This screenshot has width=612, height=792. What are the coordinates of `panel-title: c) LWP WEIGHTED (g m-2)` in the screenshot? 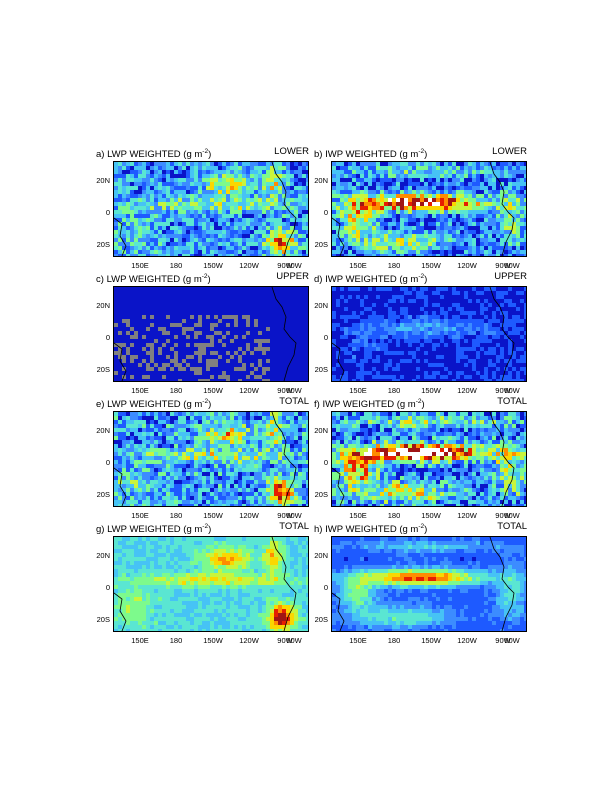 It's located at (153, 278).